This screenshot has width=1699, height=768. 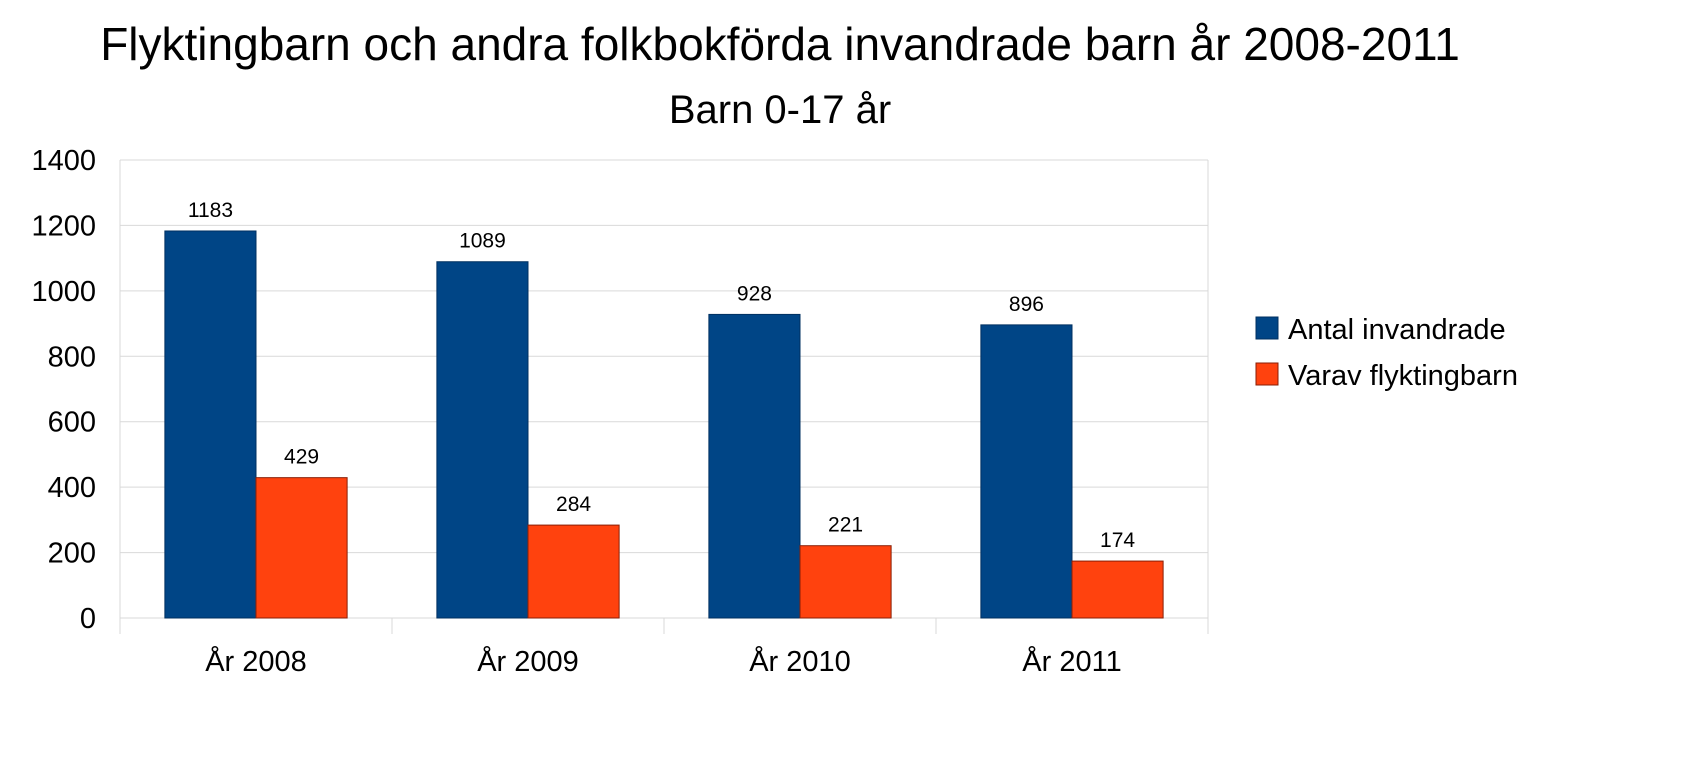 I want to click on data-label: 284, so click(x=573, y=504).